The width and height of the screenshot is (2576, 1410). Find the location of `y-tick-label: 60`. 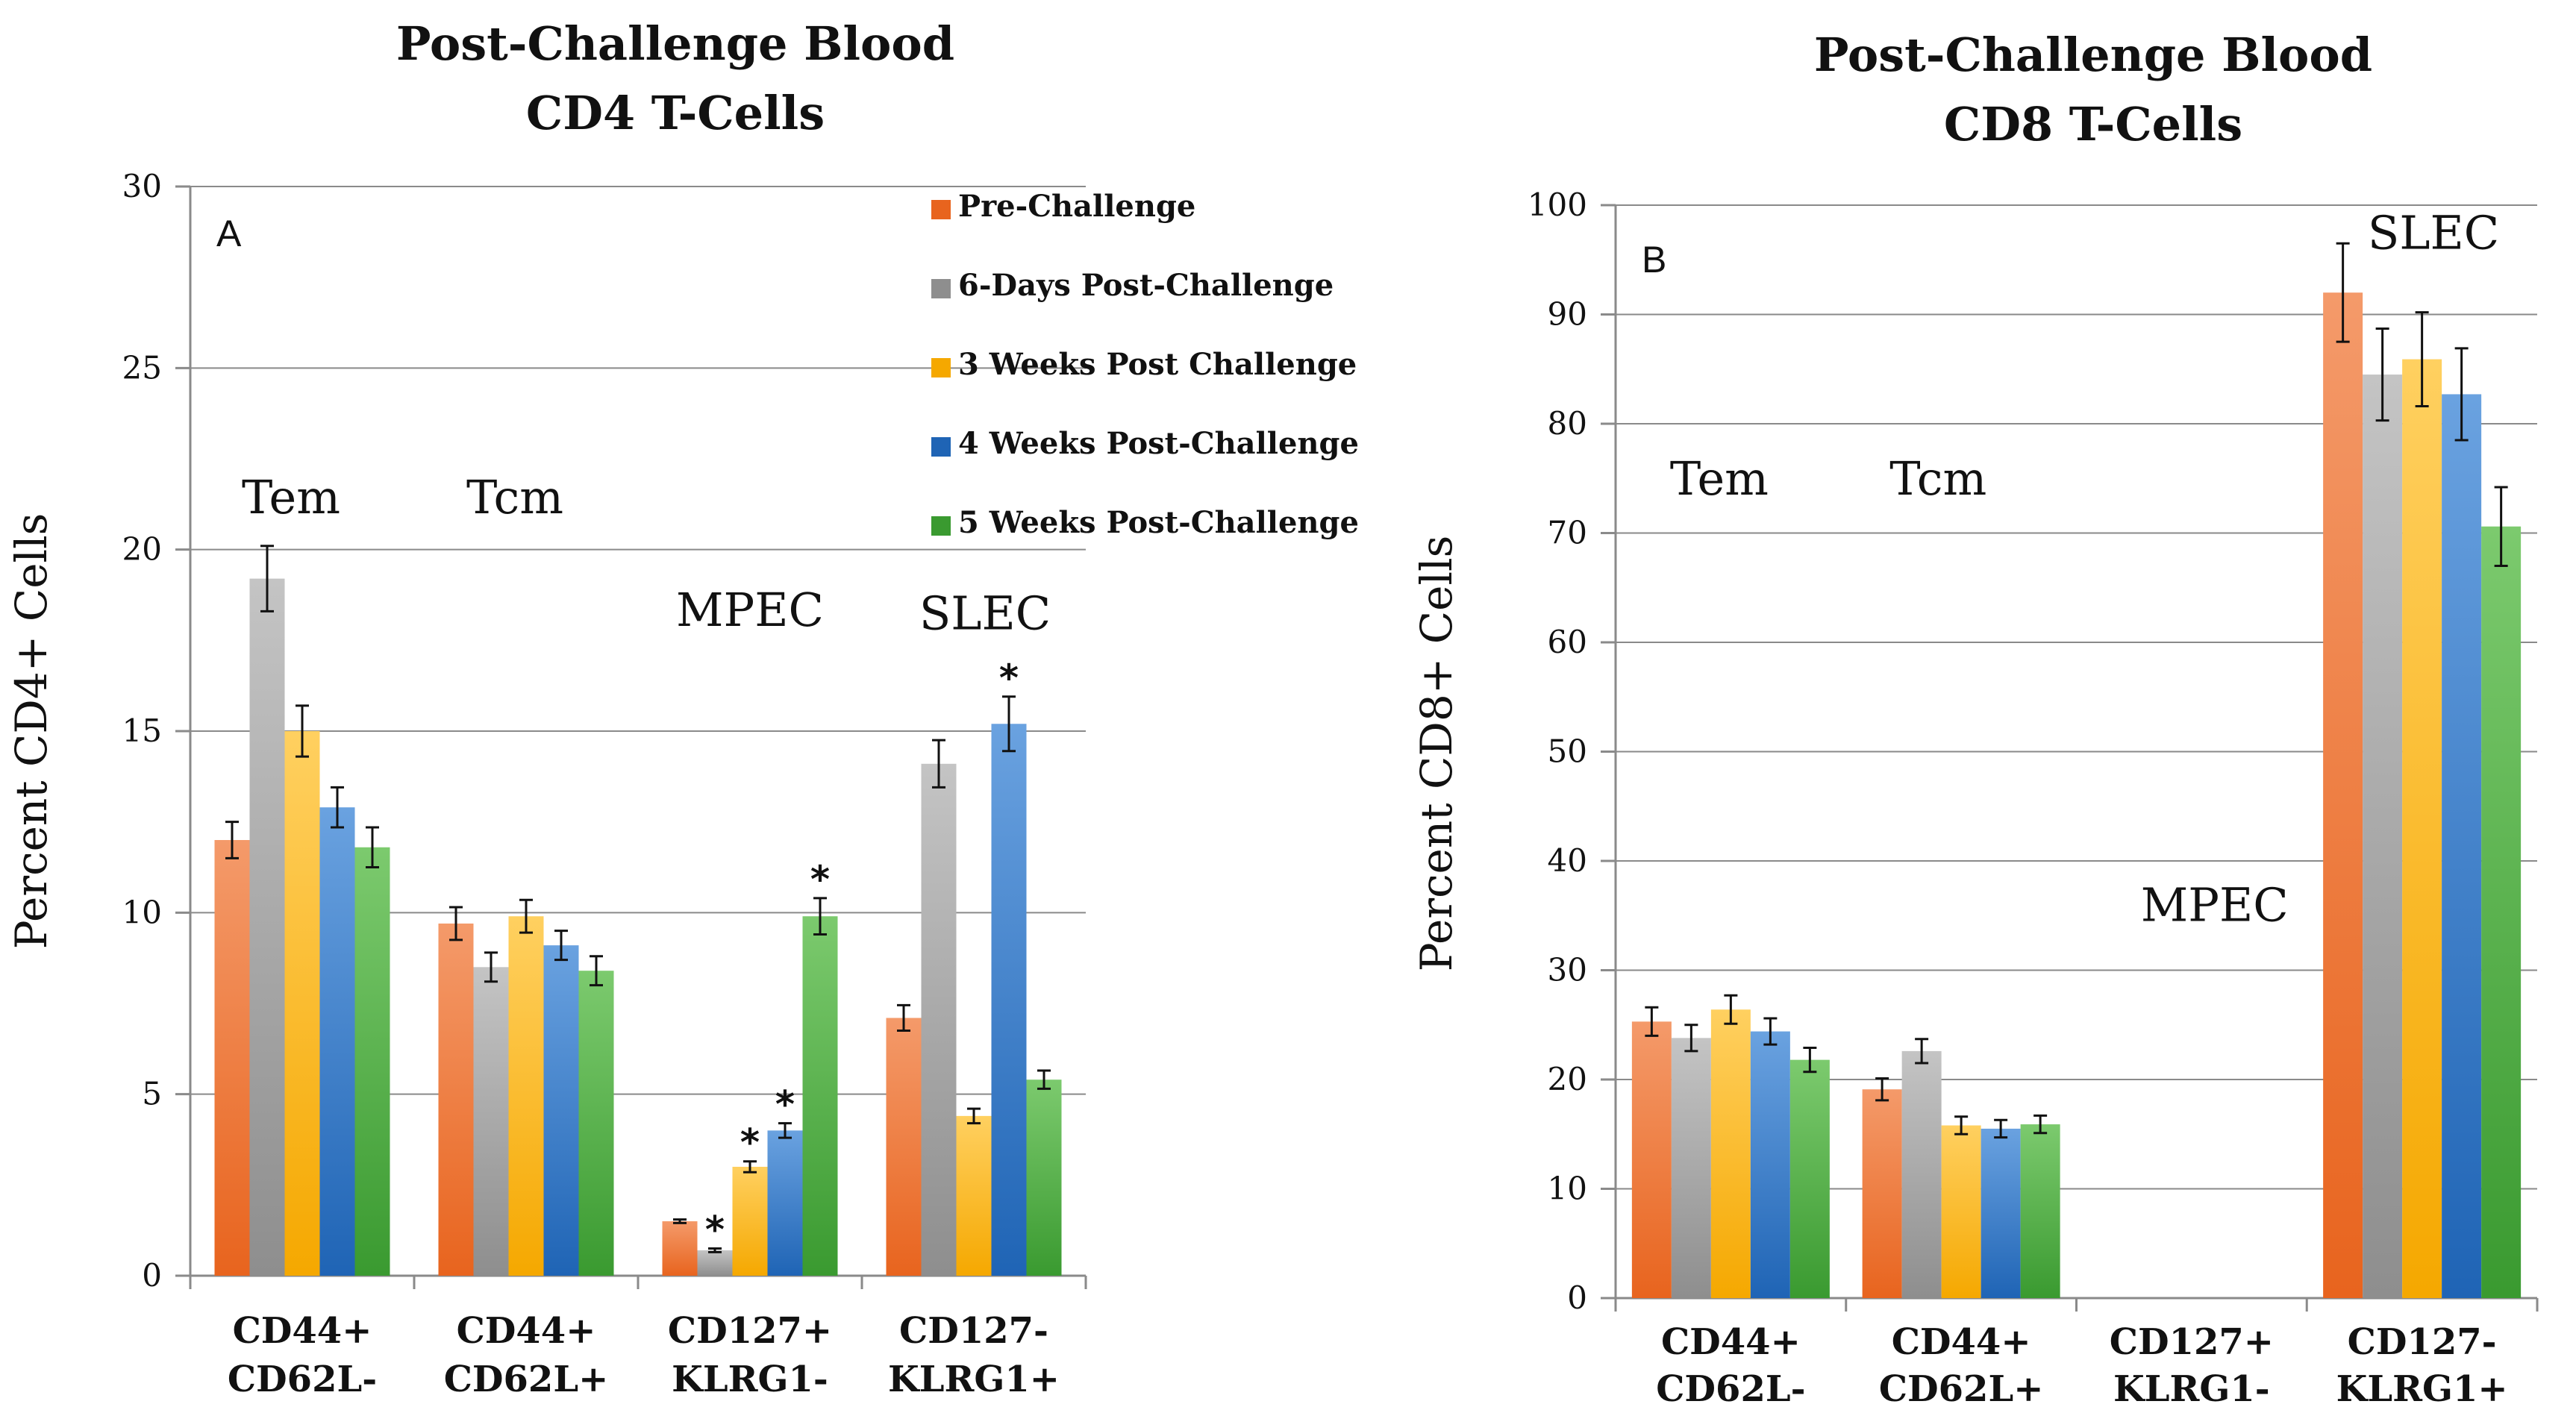

y-tick-label: 60 is located at coordinates (1567, 642).